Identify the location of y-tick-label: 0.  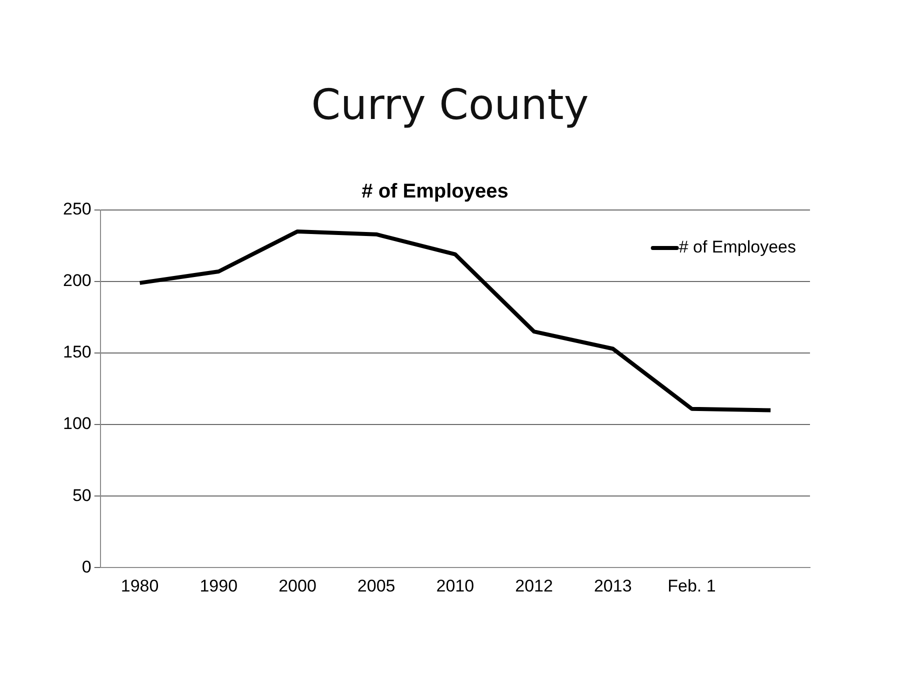
(87, 566).